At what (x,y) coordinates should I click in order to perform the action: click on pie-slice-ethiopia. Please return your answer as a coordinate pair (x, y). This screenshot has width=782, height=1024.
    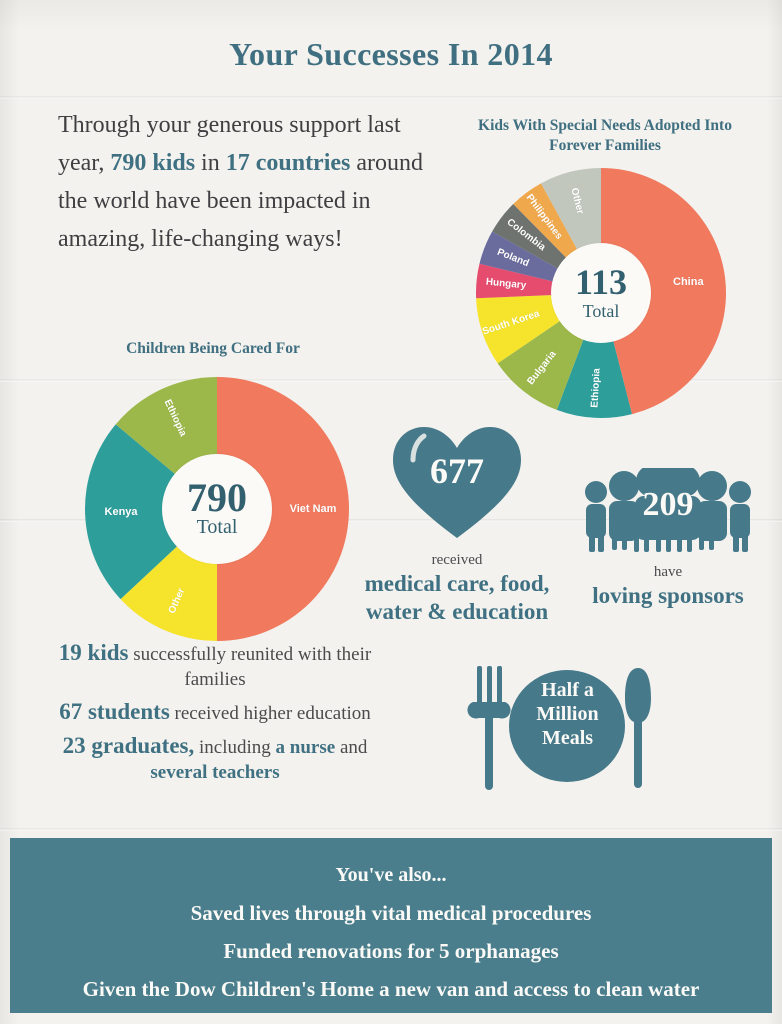
    Looking at the image, I should click on (594, 355).